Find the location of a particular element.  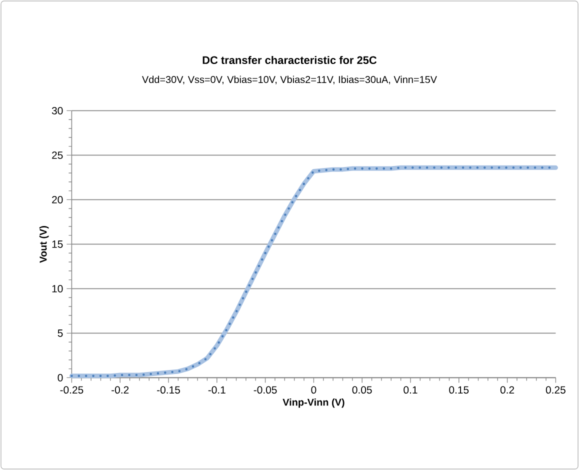

y-tick-label: 0 is located at coordinates (60, 378).